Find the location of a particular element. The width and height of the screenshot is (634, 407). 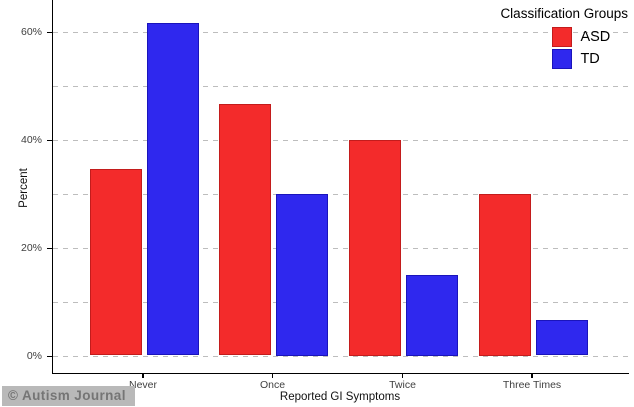

y-tick-label-40: 40% is located at coordinates (31, 140).